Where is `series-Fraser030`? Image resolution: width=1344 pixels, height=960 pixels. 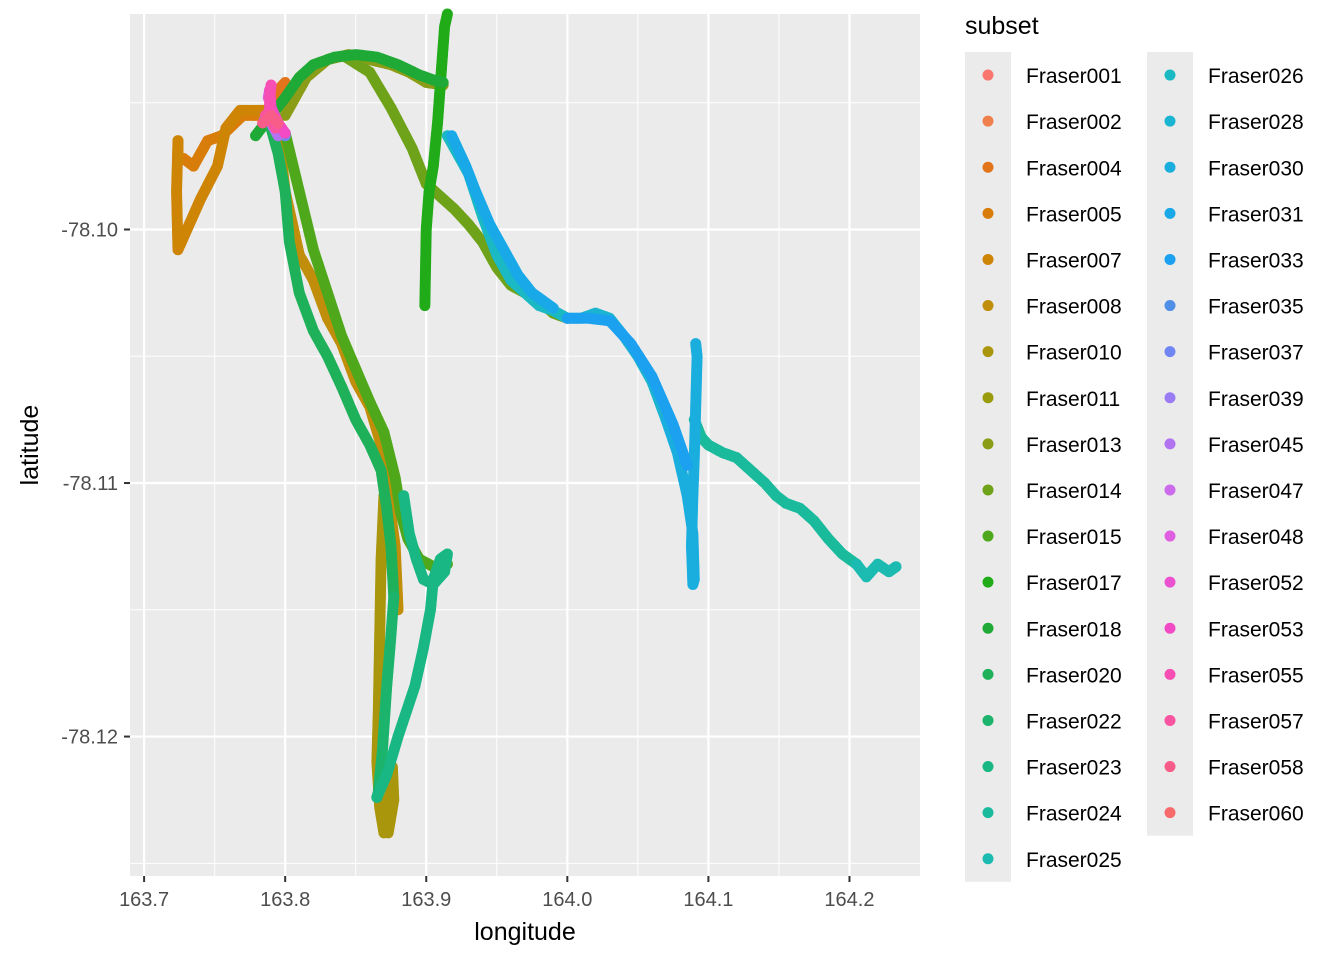 series-Fraser030 is located at coordinates (681, 464).